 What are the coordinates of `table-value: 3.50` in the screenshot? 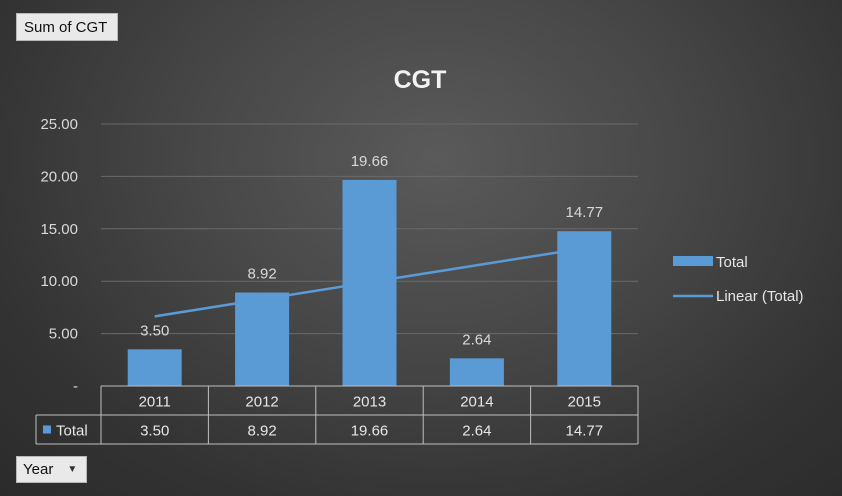 It's located at (154, 431).